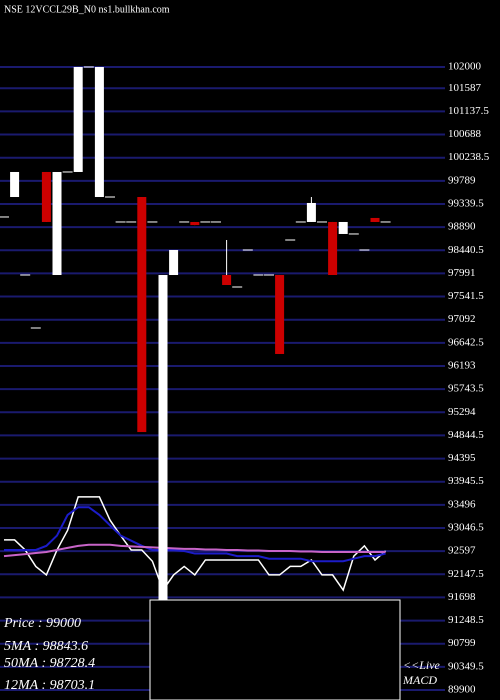 This screenshot has width=500, height=700. Describe the element at coordinates (466, 481) in the screenshot. I see `y-tick-label: 93945.5` at that location.